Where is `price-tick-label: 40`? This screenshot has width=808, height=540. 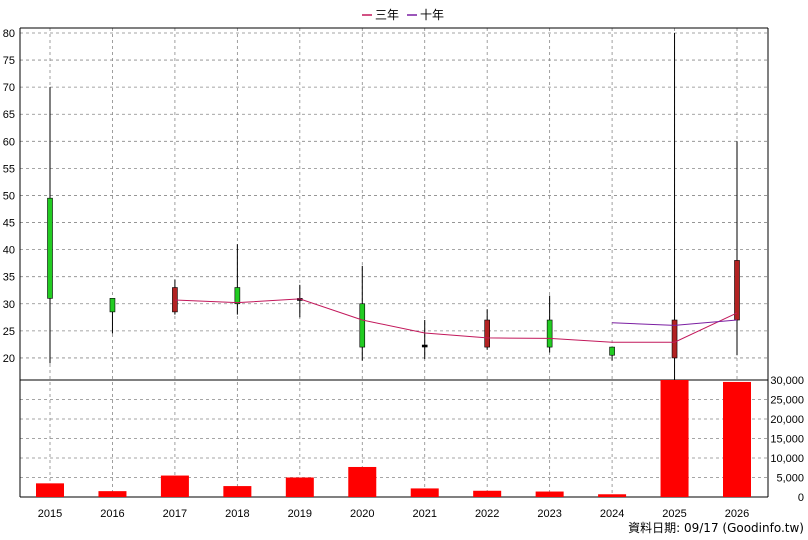
price-tick-label: 40 is located at coordinates (9, 251).